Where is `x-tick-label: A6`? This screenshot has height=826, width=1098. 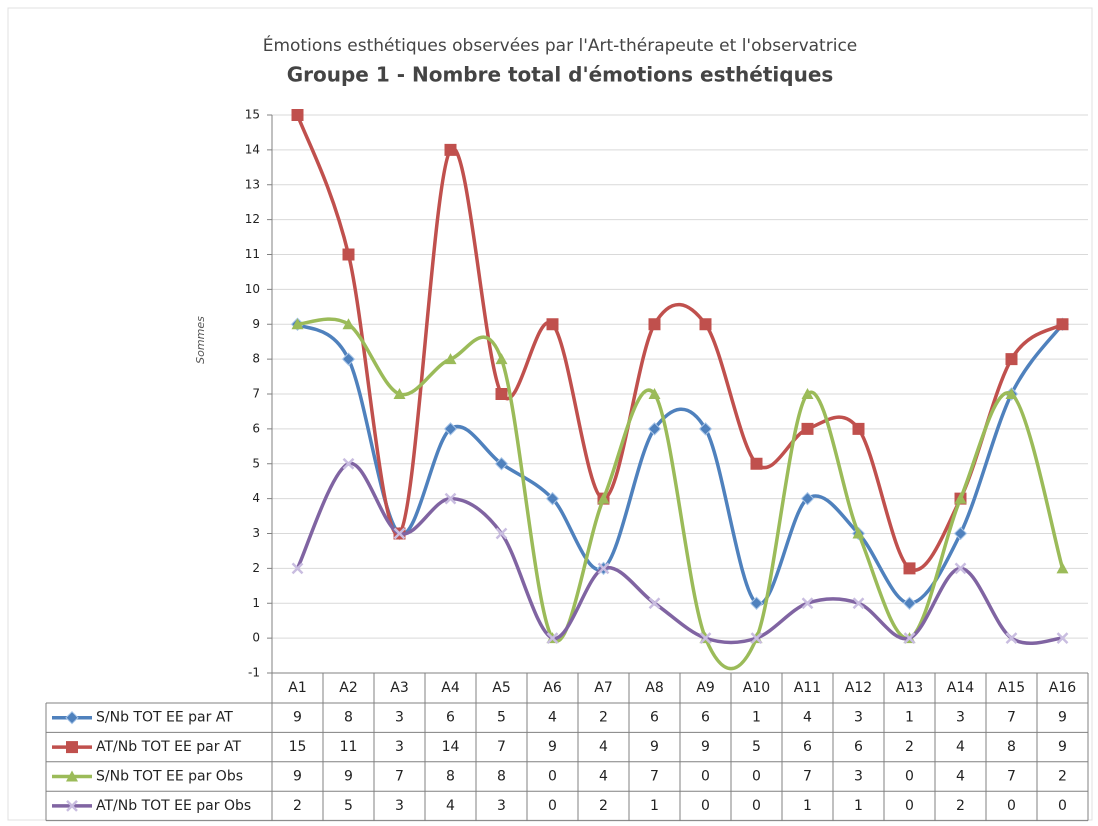
x-tick-label: A6 is located at coordinates (552, 688).